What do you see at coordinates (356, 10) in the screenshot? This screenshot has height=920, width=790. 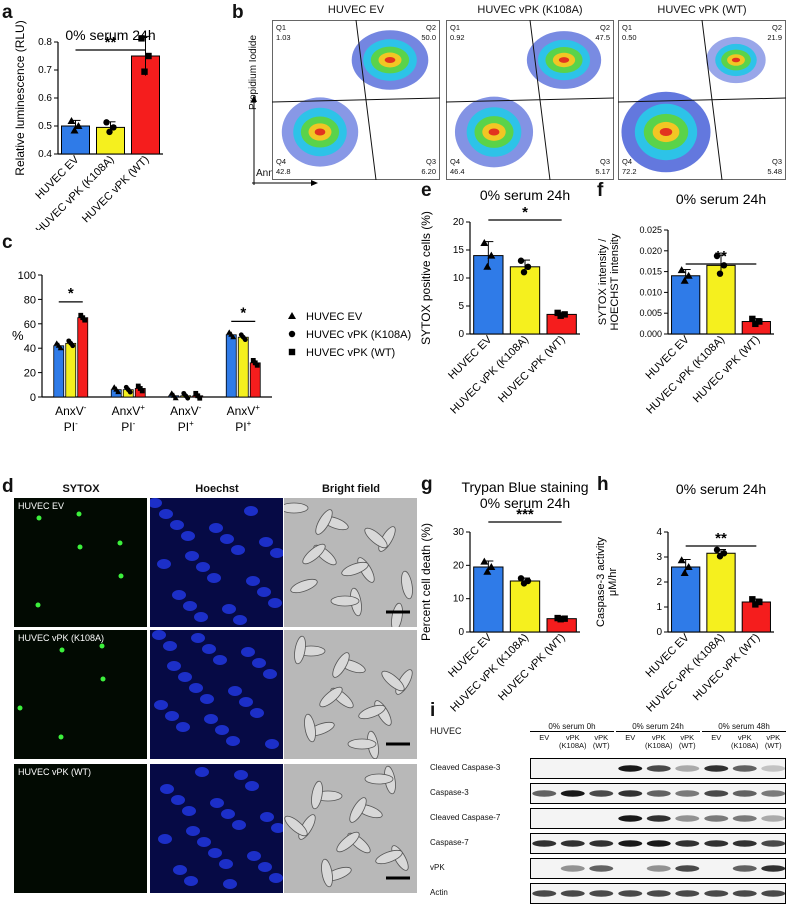 I see `flow-plot-title: HUVEC EV` at bounding box center [356, 10].